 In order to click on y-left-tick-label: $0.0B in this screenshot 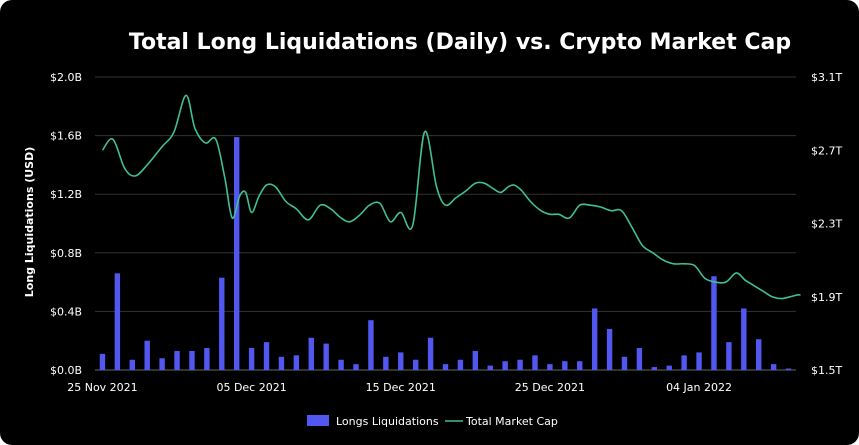, I will do `click(66, 370)`.